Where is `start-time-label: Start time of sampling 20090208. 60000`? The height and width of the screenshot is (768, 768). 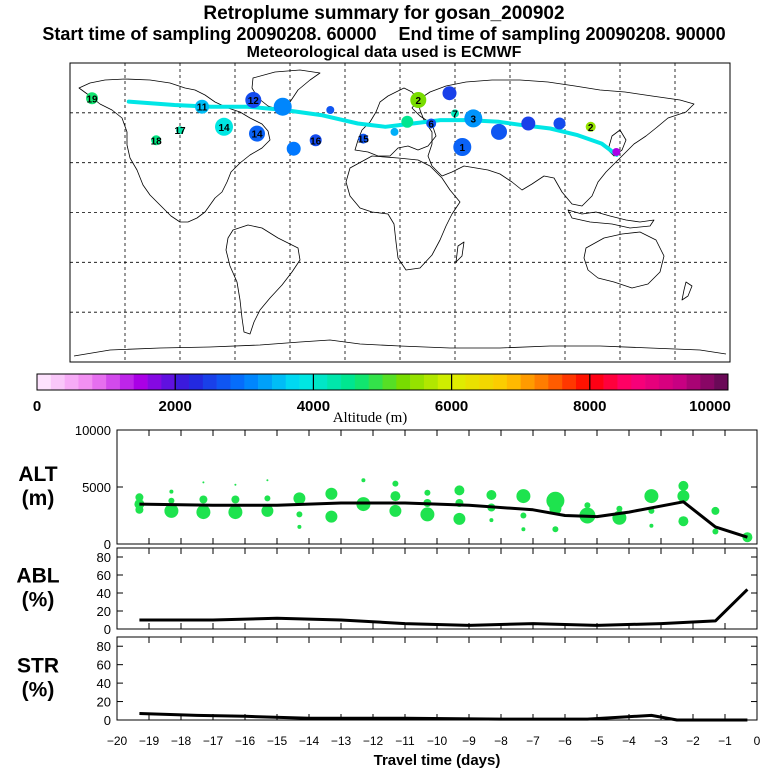
start-time-label: Start time of sampling 20090208. 60000 is located at coordinates (209, 34).